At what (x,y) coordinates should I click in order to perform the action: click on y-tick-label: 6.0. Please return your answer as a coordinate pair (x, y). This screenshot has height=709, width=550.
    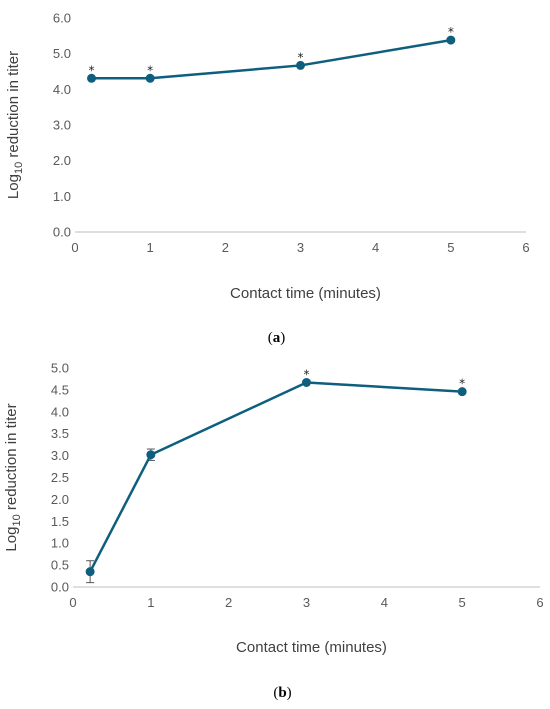
    Looking at the image, I should click on (62, 18).